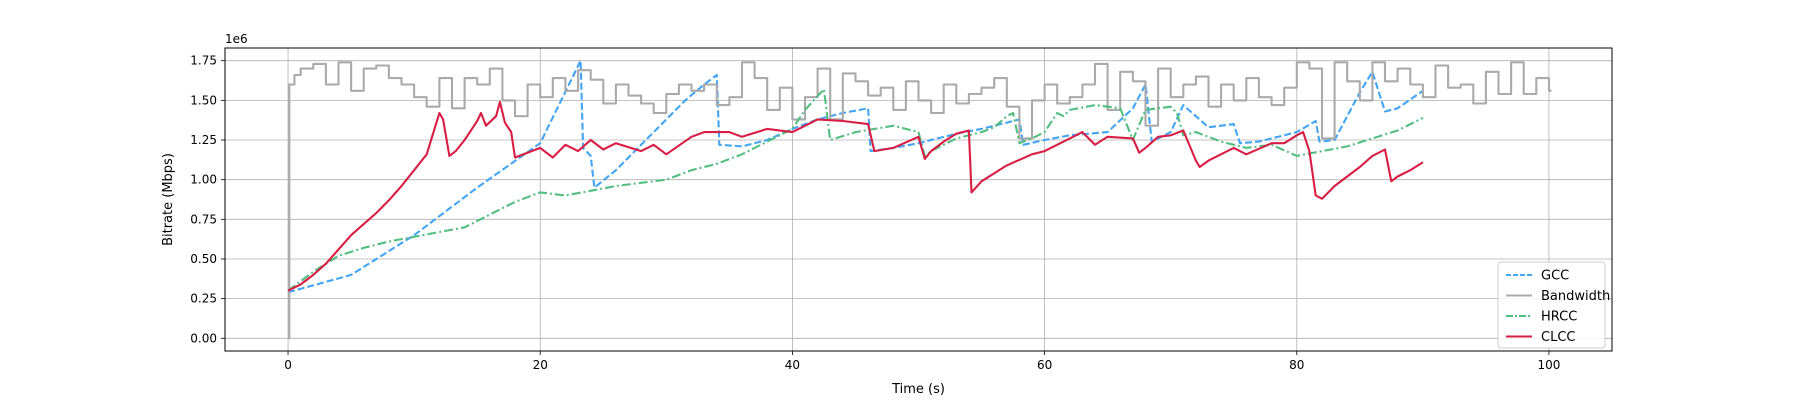 This screenshot has width=1800, height=400. Describe the element at coordinates (792, 365) in the screenshot. I see `x-tick-label: 40` at that location.